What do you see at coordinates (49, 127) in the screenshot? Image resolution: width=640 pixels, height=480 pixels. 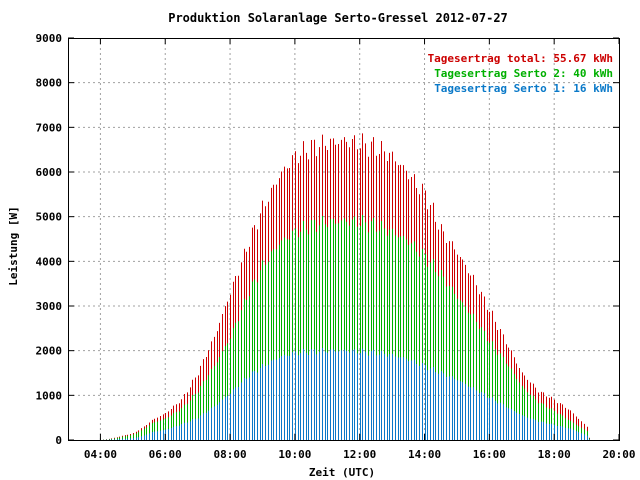 I see `y-tick-label: 7000` at bounding box center [49, 127].